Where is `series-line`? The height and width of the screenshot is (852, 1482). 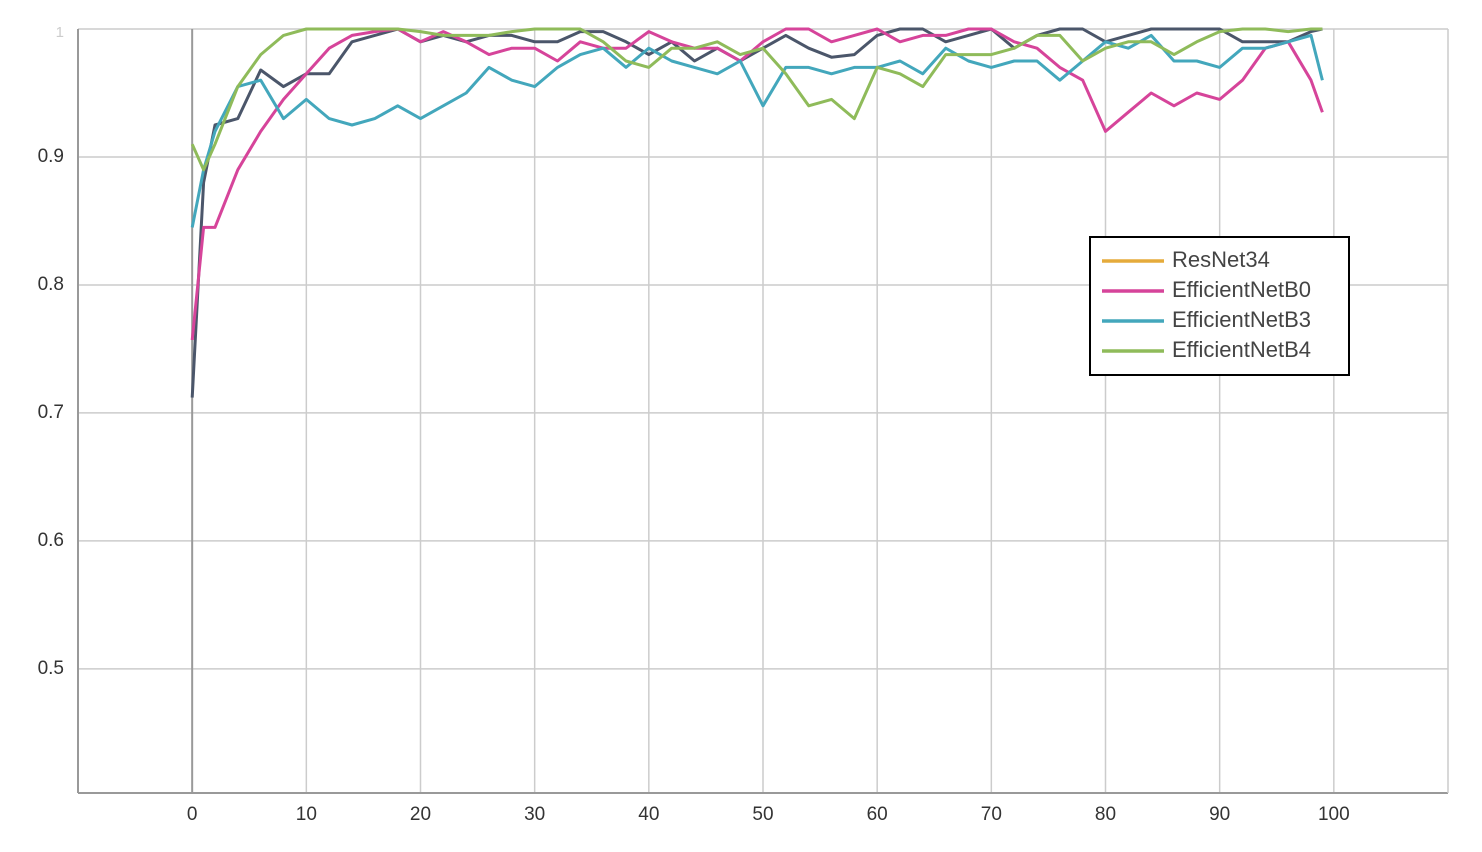
series-line is located at coordinates (756, 99).